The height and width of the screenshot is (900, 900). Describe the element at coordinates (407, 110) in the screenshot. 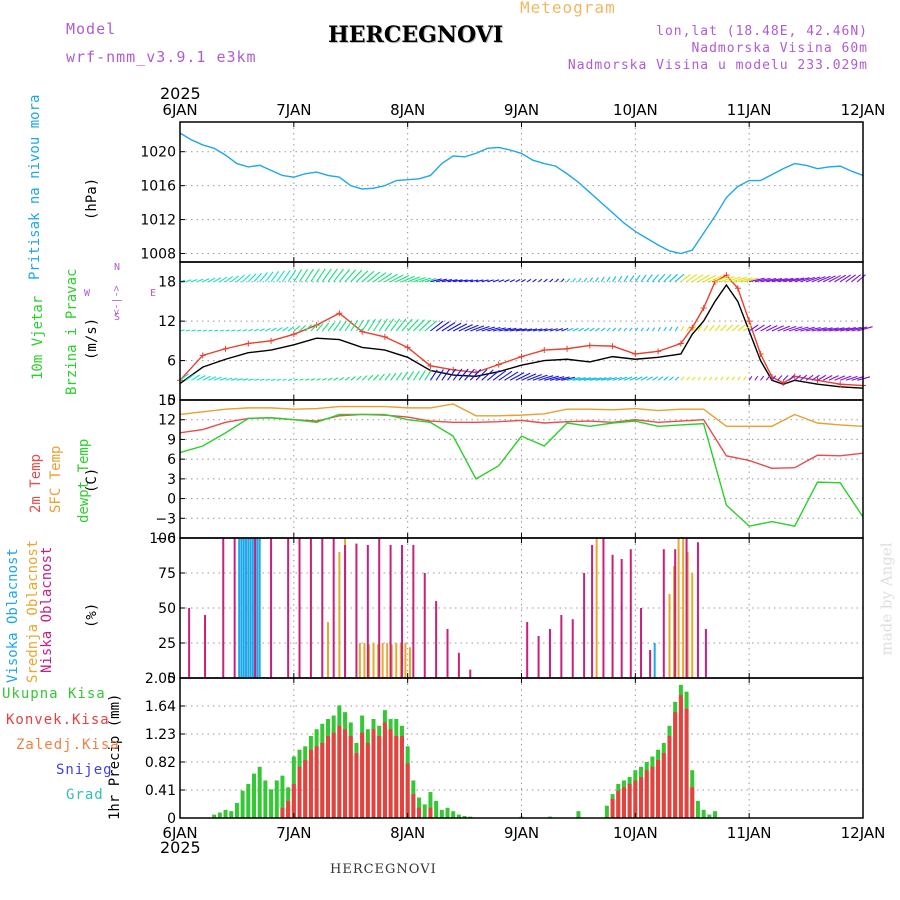

I see `date-label-top: 8JAN` at that location.